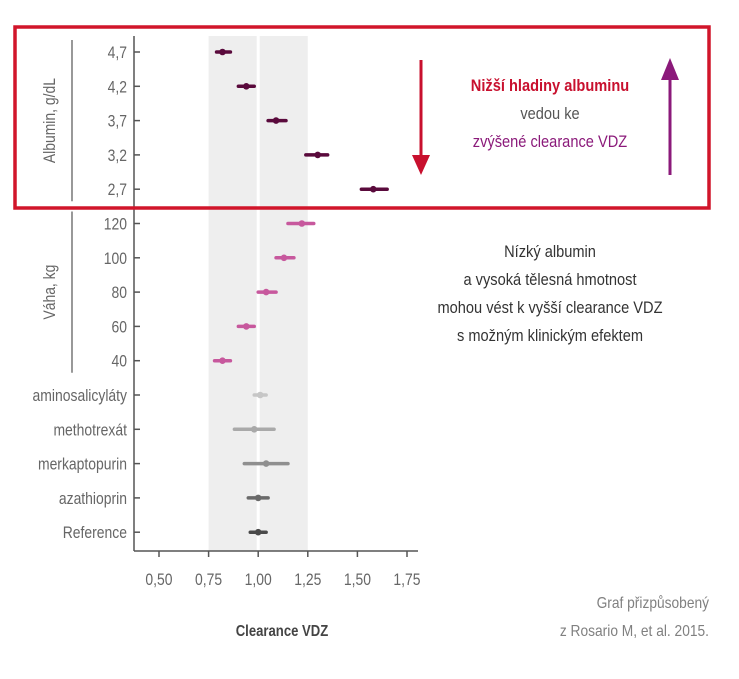 The width and height of the screenshot is (739, 679). I want to click on annotation-mid-line2: a vysoká tělesná hmotnost, so click(550, 279).